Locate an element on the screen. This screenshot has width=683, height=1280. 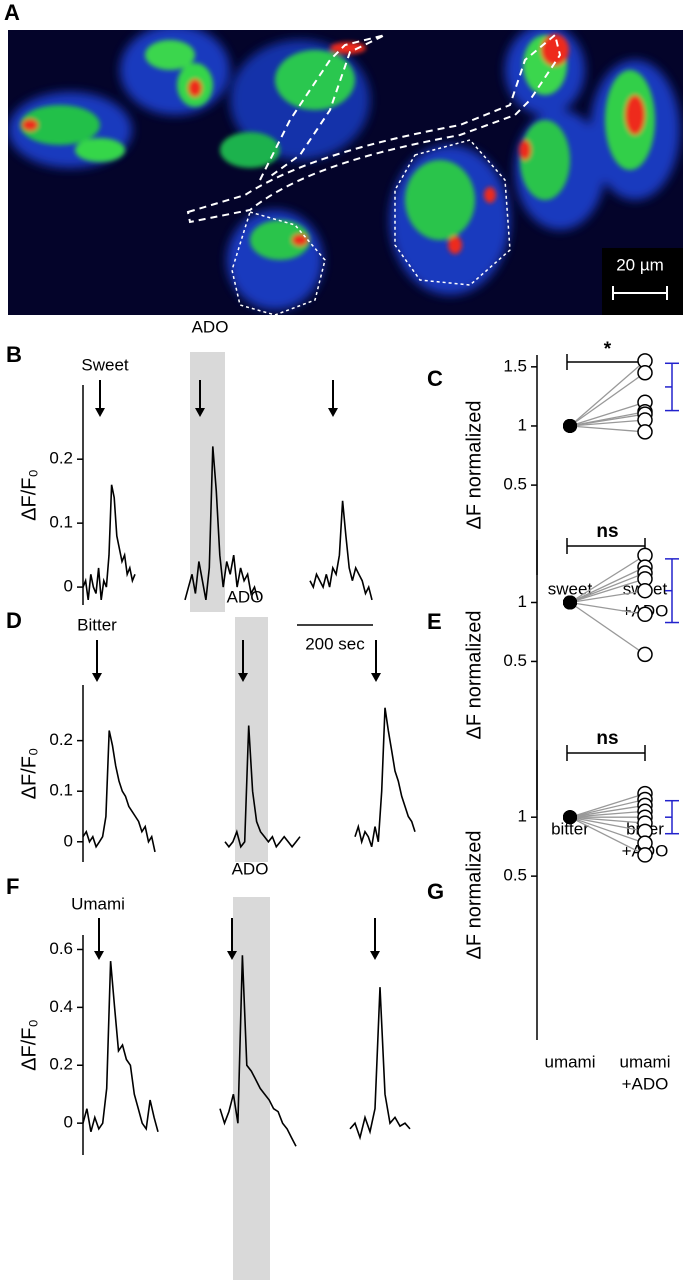
stimulus-label: Bitter is located at coordinates (97, 624).